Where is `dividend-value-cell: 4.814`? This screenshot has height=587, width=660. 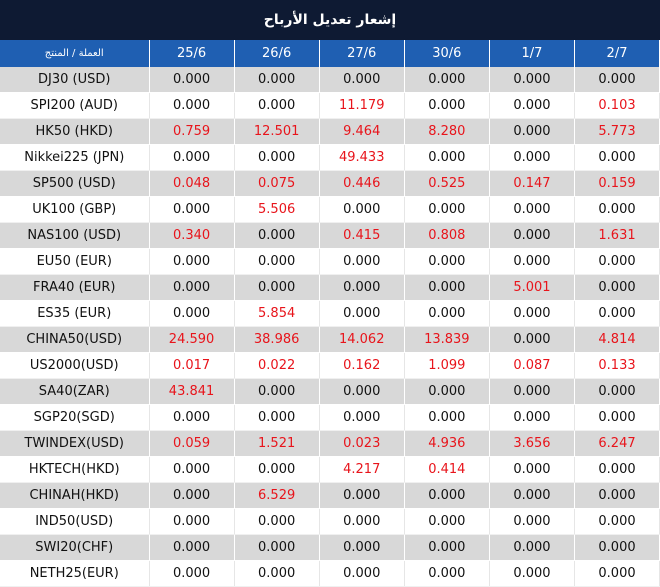 dividend-value-cell: 4.814 is located at coordinates (617, 339).